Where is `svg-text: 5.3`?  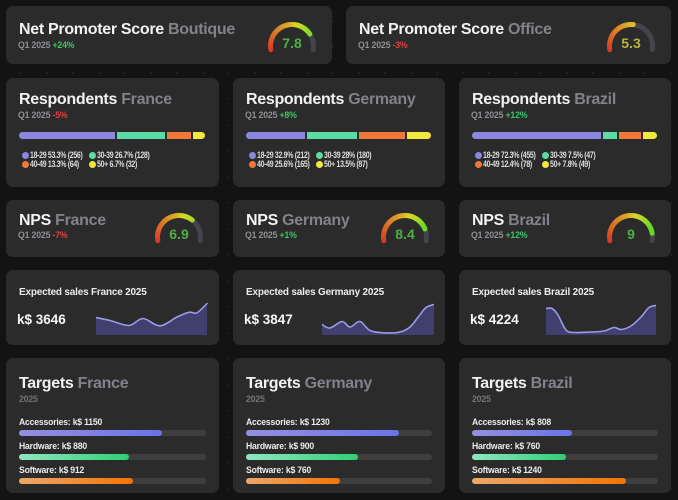
svg-text: 5.3 is located at coordinates (631, 43).